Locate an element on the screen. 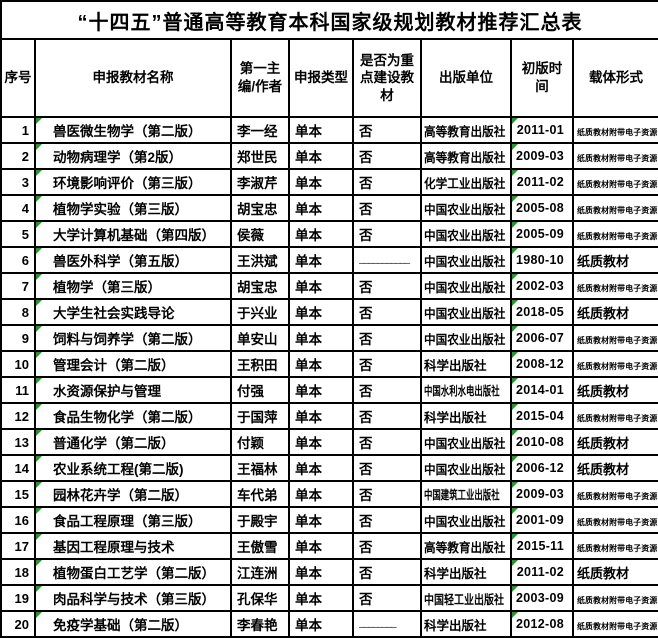  cell-book-name: 动物病理学（第2版） is located at coordinates (133, 156).